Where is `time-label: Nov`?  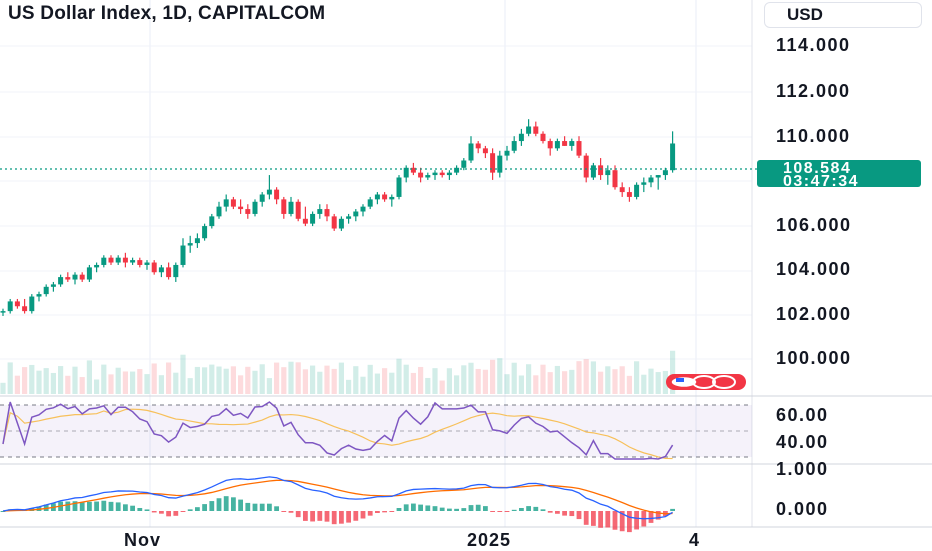 time-label: Nov is located at coordinates (143, 540).